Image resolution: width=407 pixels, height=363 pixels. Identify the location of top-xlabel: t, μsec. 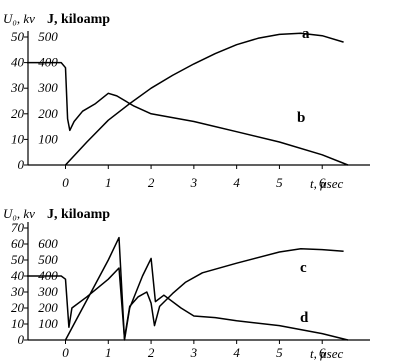
(326, 183).